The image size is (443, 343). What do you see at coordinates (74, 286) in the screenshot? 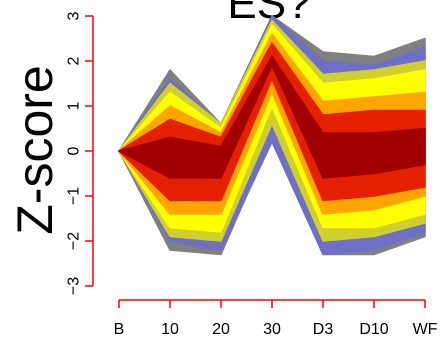
I see `y-tick-label: −3` at bounding box center [74, 286].